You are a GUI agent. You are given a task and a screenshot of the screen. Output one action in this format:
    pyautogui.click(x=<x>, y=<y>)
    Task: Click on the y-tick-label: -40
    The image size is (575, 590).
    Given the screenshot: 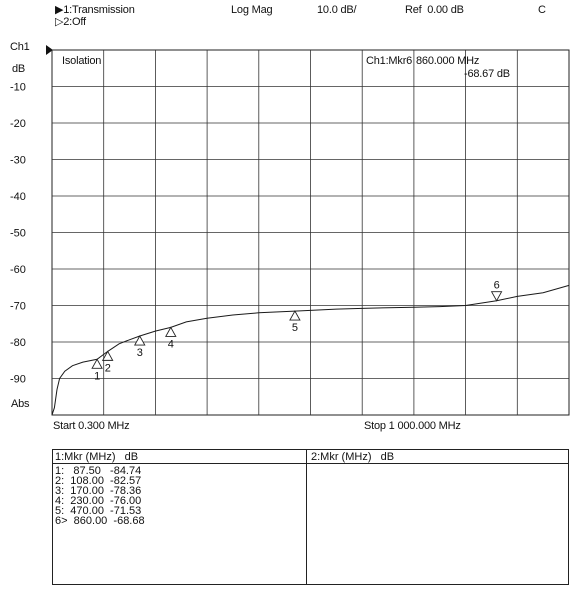 What is the action you would take?
    pyautogui.click(x=18, y=197)
    